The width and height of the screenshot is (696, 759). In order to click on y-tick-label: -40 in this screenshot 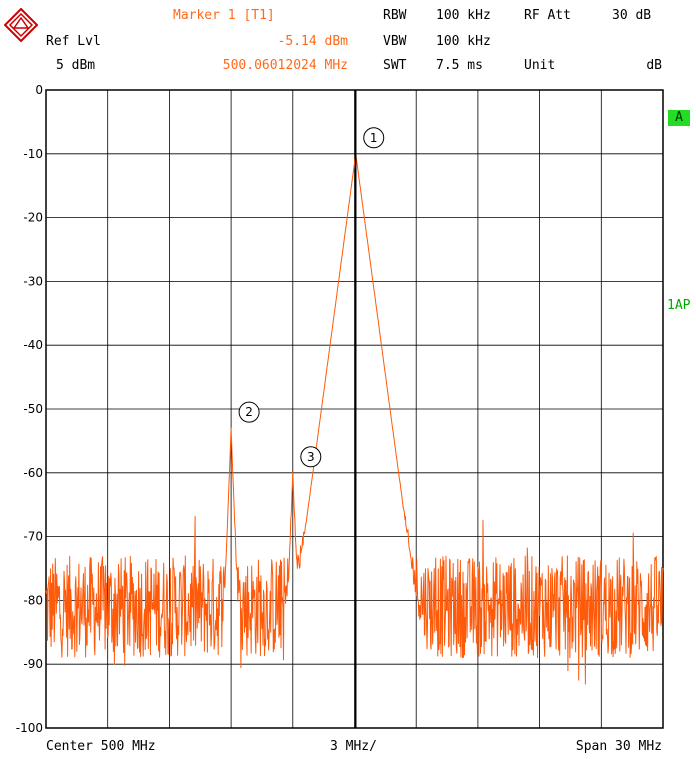, I will do `click(33, 345)`.